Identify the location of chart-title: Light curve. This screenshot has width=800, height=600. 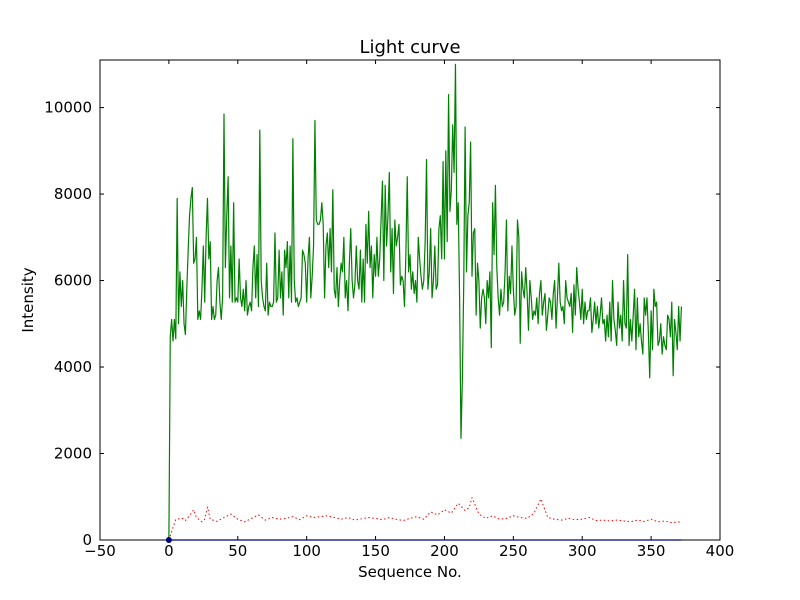
(409, 47).